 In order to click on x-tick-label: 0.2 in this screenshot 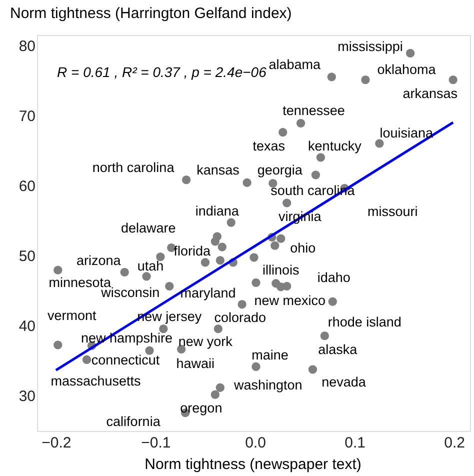, I will do `click(455, 443)`.